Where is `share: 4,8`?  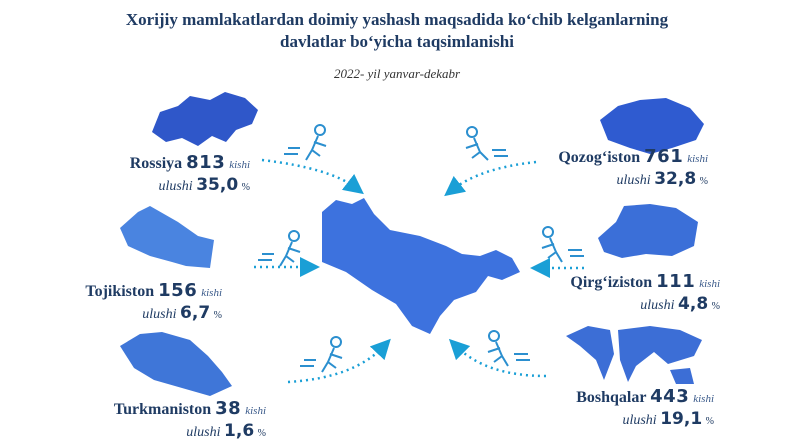 share: 4,8 is located at coordinates (693, 304).